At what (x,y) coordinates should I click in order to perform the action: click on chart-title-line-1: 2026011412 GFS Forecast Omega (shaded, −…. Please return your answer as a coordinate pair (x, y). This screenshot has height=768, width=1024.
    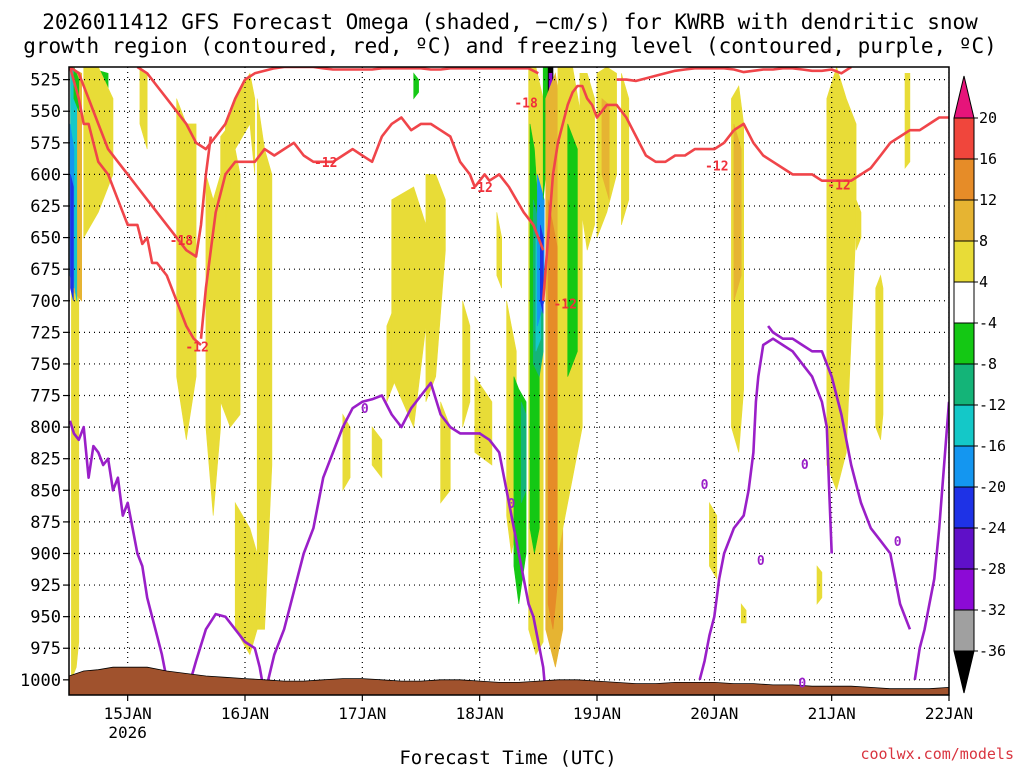
    Looking at the image, I should click on (510, 22).